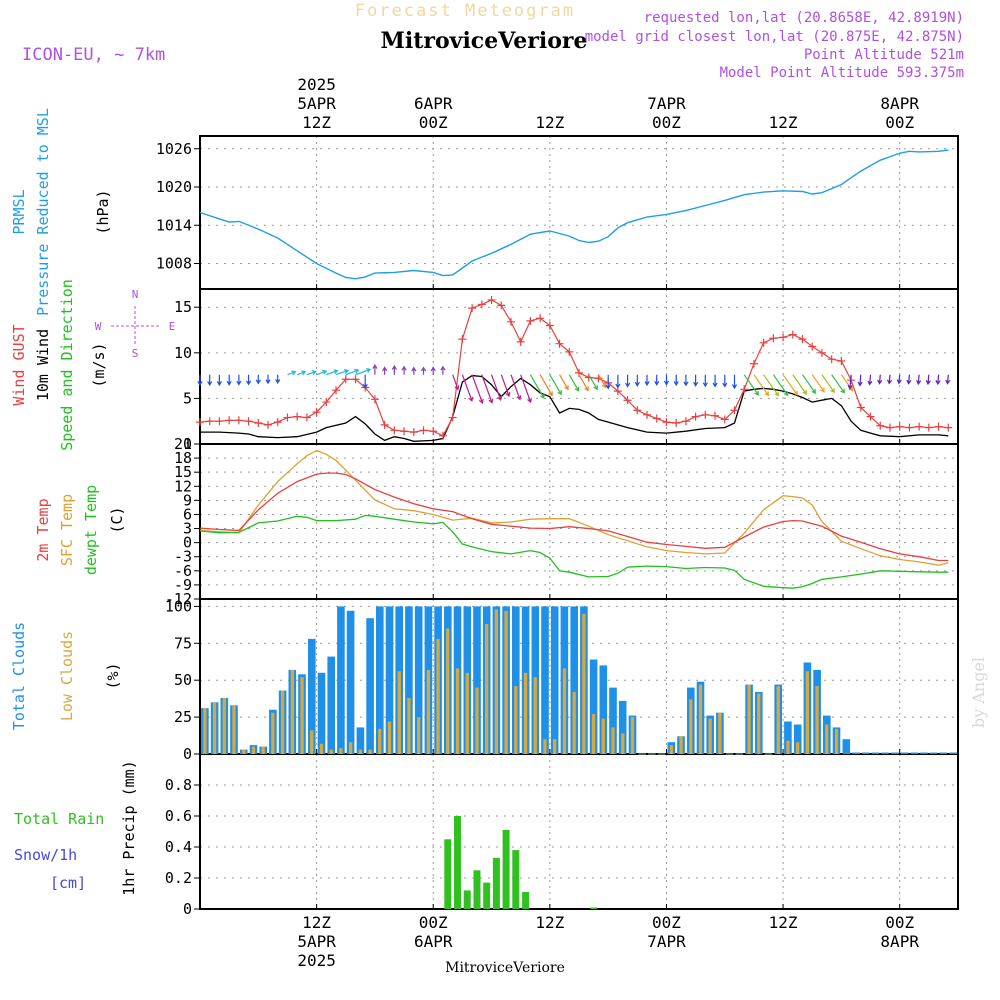 The height and width of the screenshot is (1000, 1000). I want to click on wind-10m-line, so click(574, 408).